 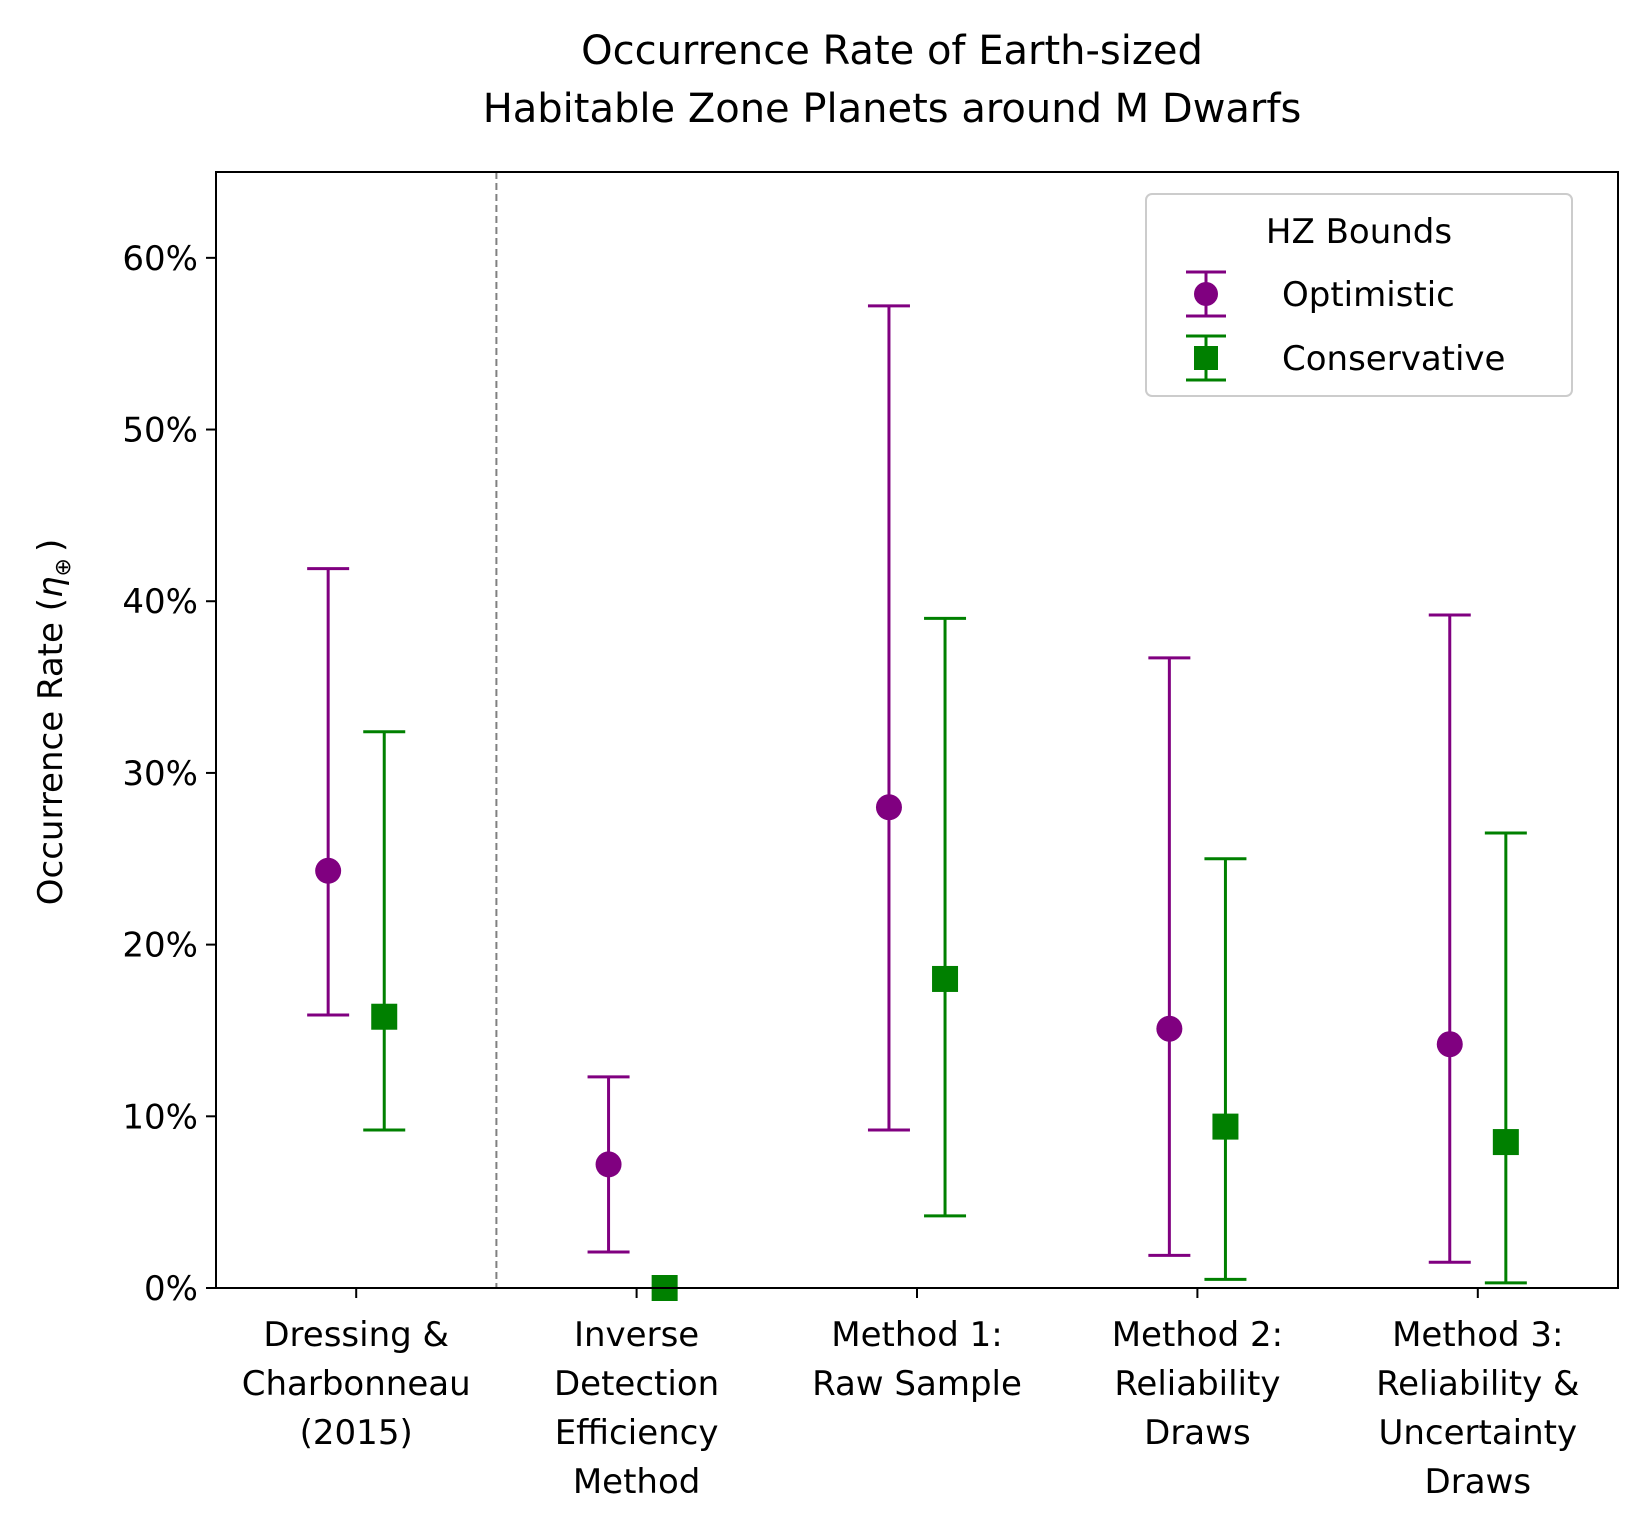 What do you see at coordinates (356, 1433) in the screenshot?
I see `x-tick-label: (2015)` at bounding box center [356, 1433].